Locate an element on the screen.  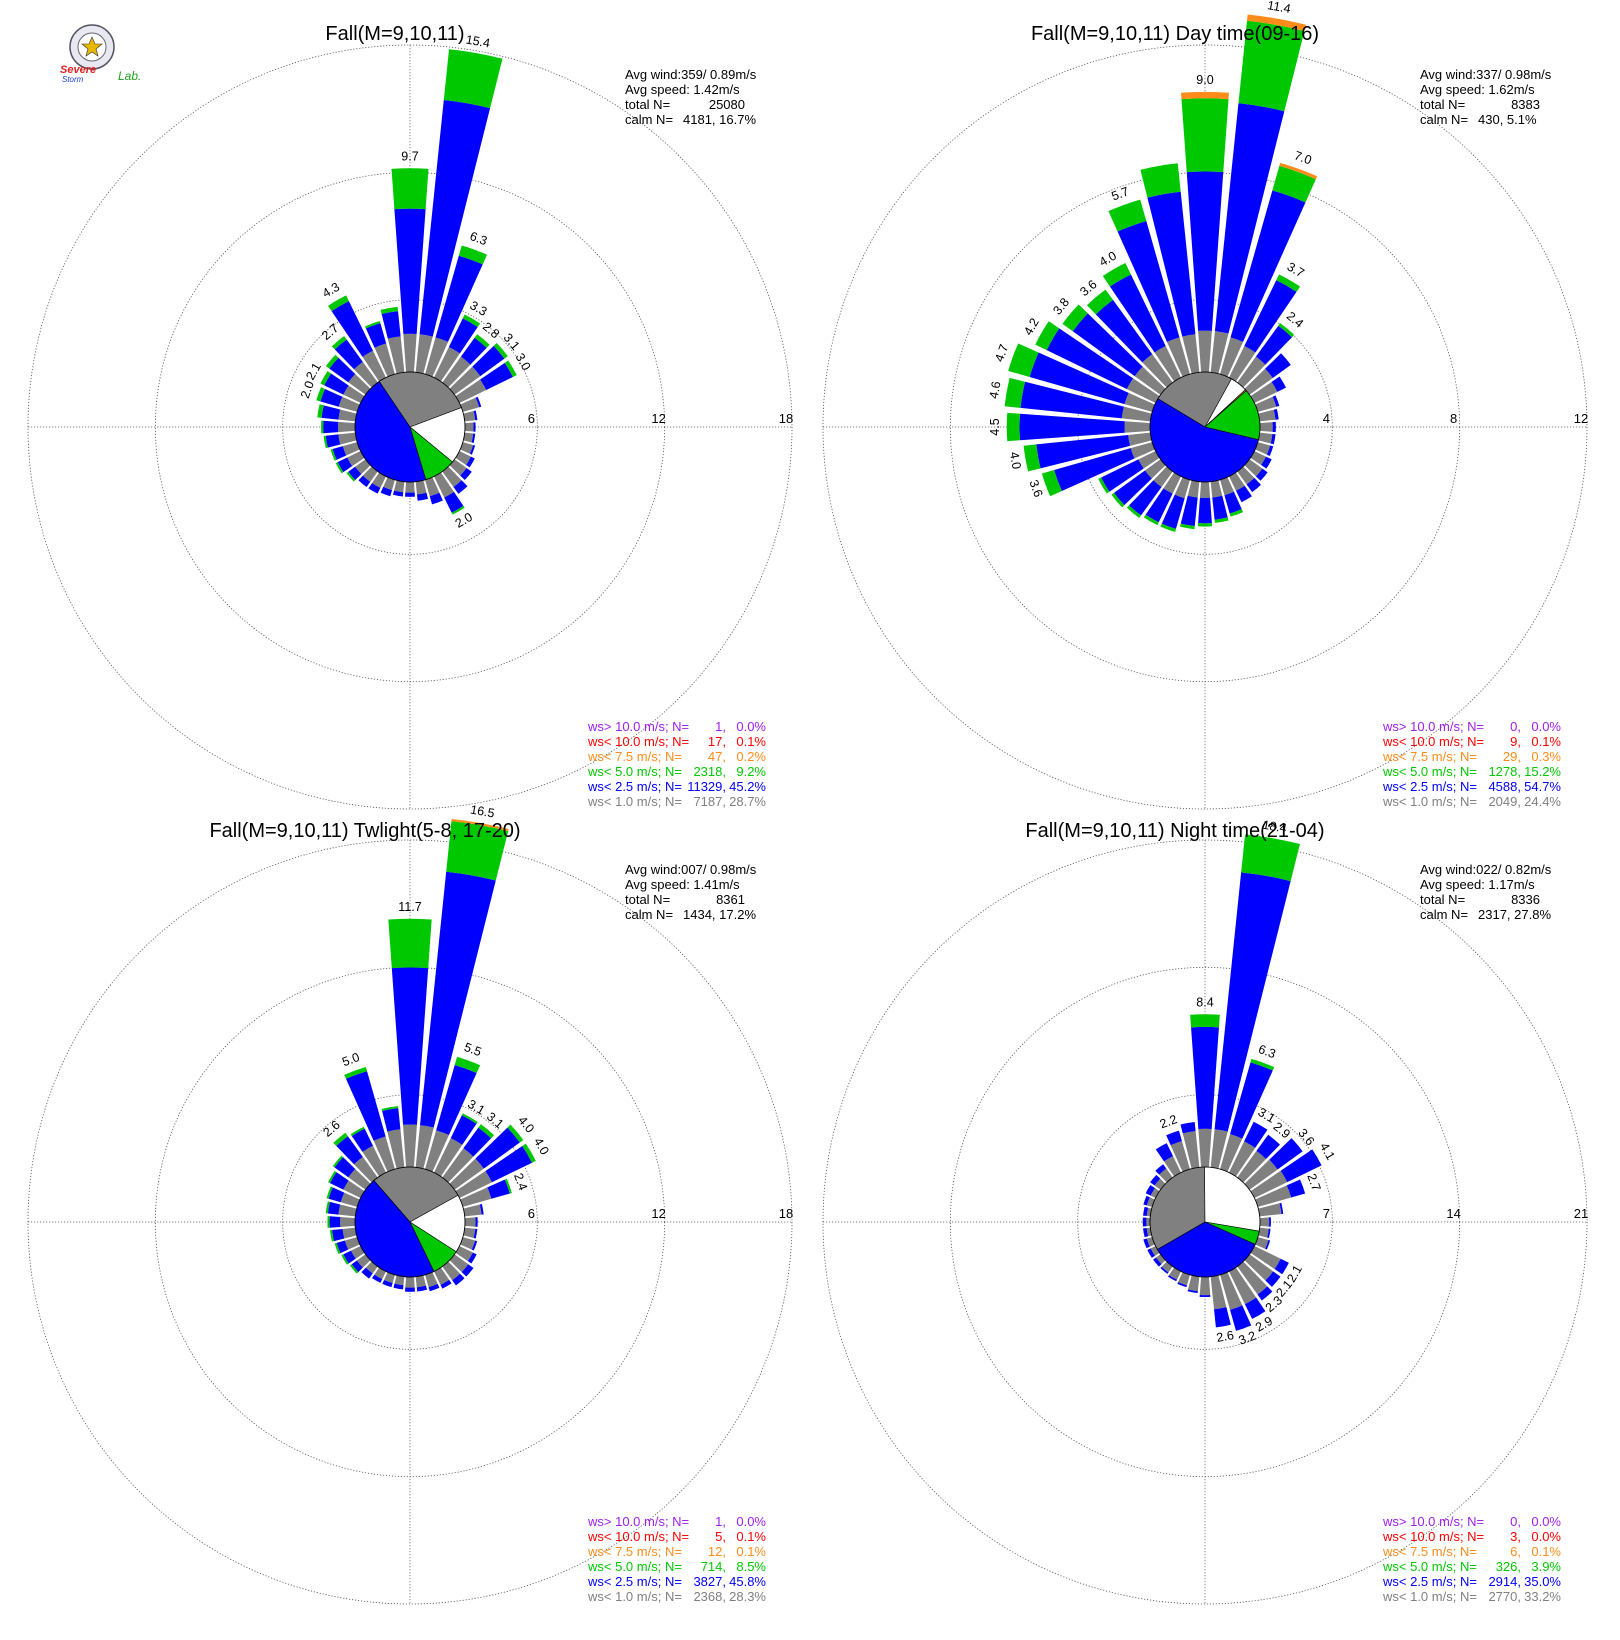
bar-total-label: 11.4 is located at coordinates (1279, 8).